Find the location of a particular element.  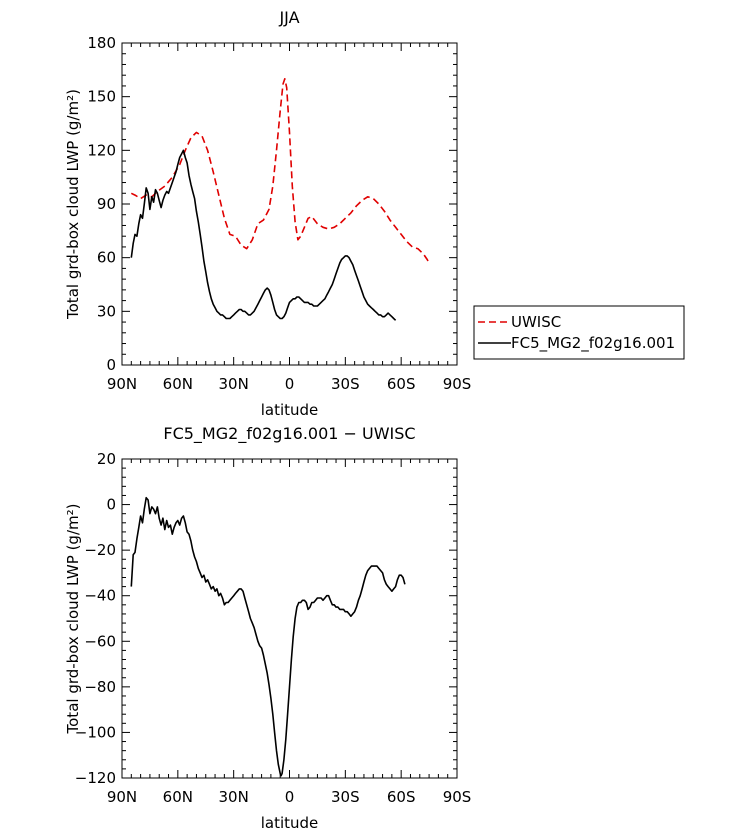

y-tick-label: 180 is located at coordinates (101, 43).